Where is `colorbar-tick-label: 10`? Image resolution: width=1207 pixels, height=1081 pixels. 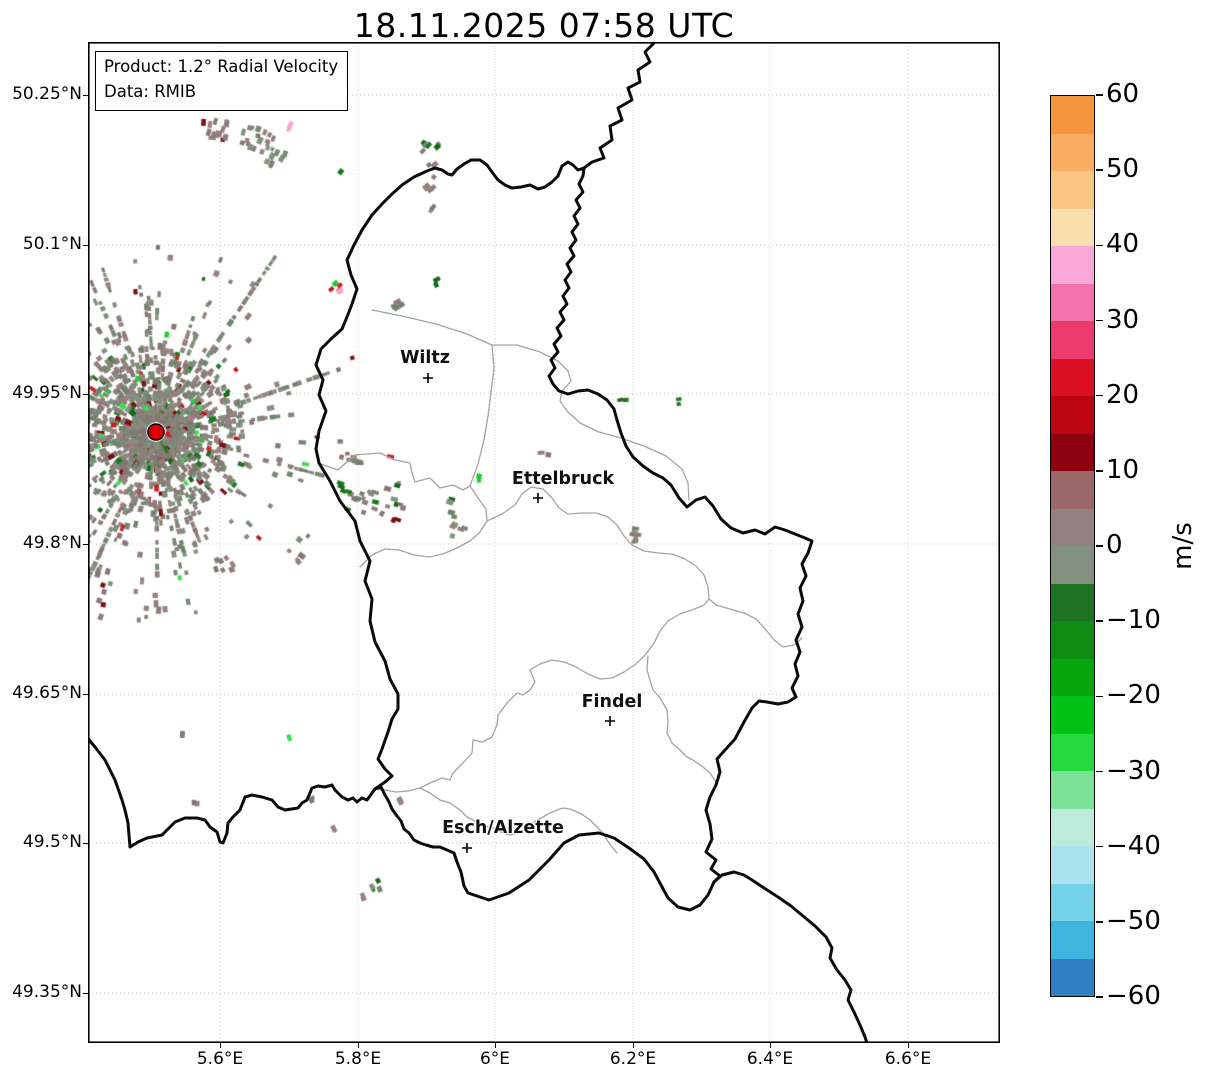
colorbar-tick-label: 10 is located at coordinates (1123, 469).